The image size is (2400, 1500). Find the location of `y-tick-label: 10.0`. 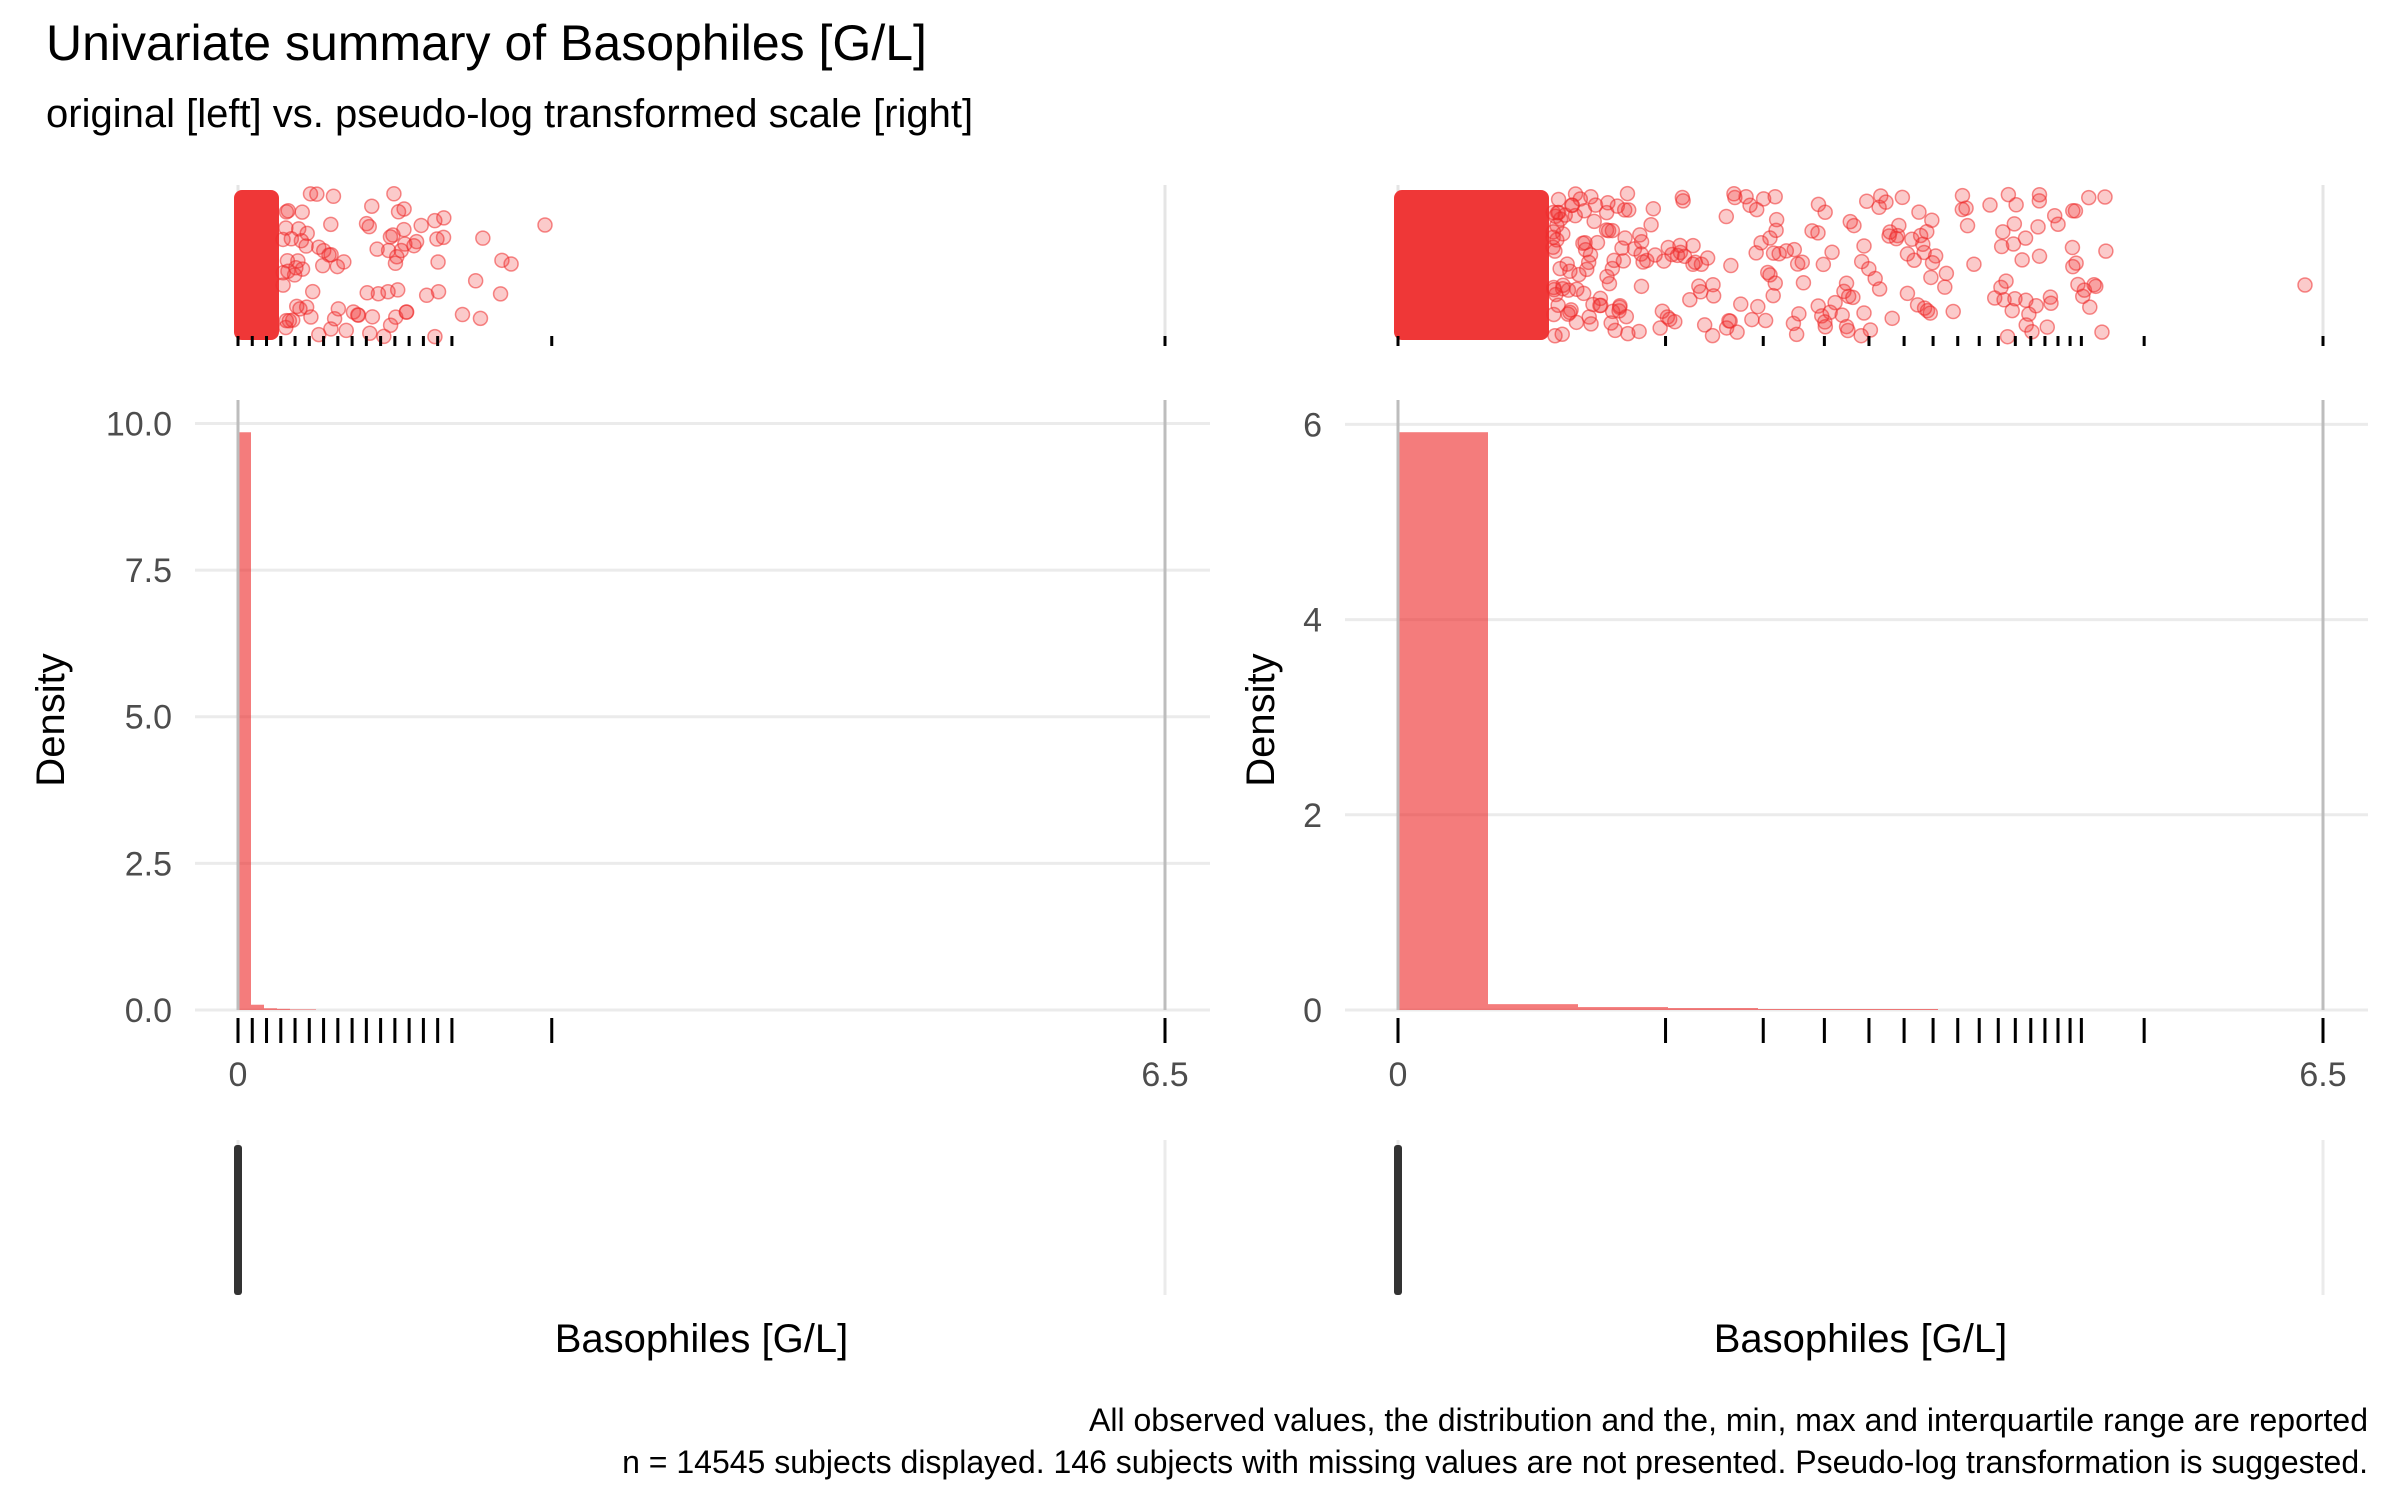

y-tick-label: 10.0 is located at coordinates (139, 424).